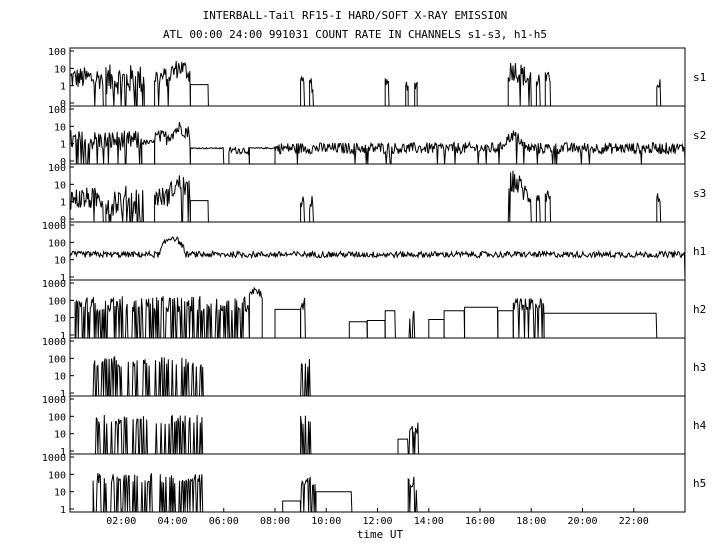 The height and width of the screenshot is (550, 720). What do you see at coordinates (699, 309) in the screenshot?
I see `panel-label: h2` at bounding box center [699, 309].